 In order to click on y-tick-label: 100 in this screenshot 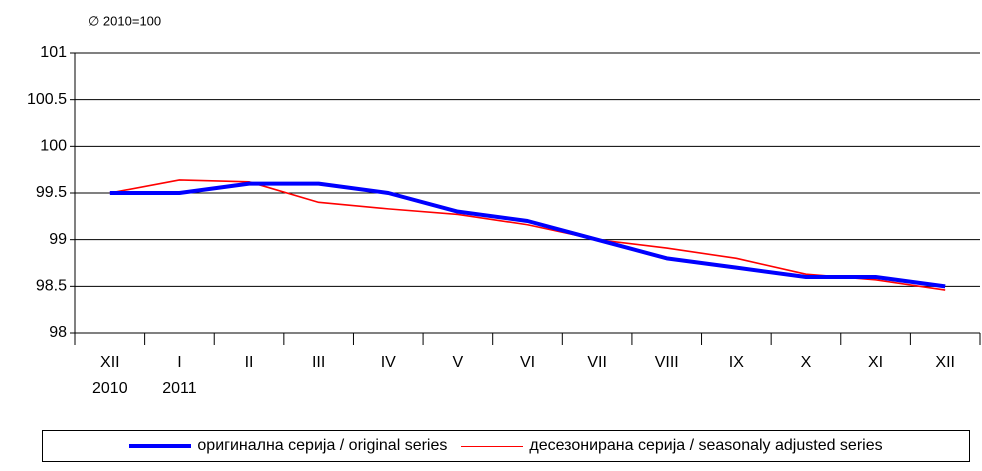, I will do `click(53, 146)`.